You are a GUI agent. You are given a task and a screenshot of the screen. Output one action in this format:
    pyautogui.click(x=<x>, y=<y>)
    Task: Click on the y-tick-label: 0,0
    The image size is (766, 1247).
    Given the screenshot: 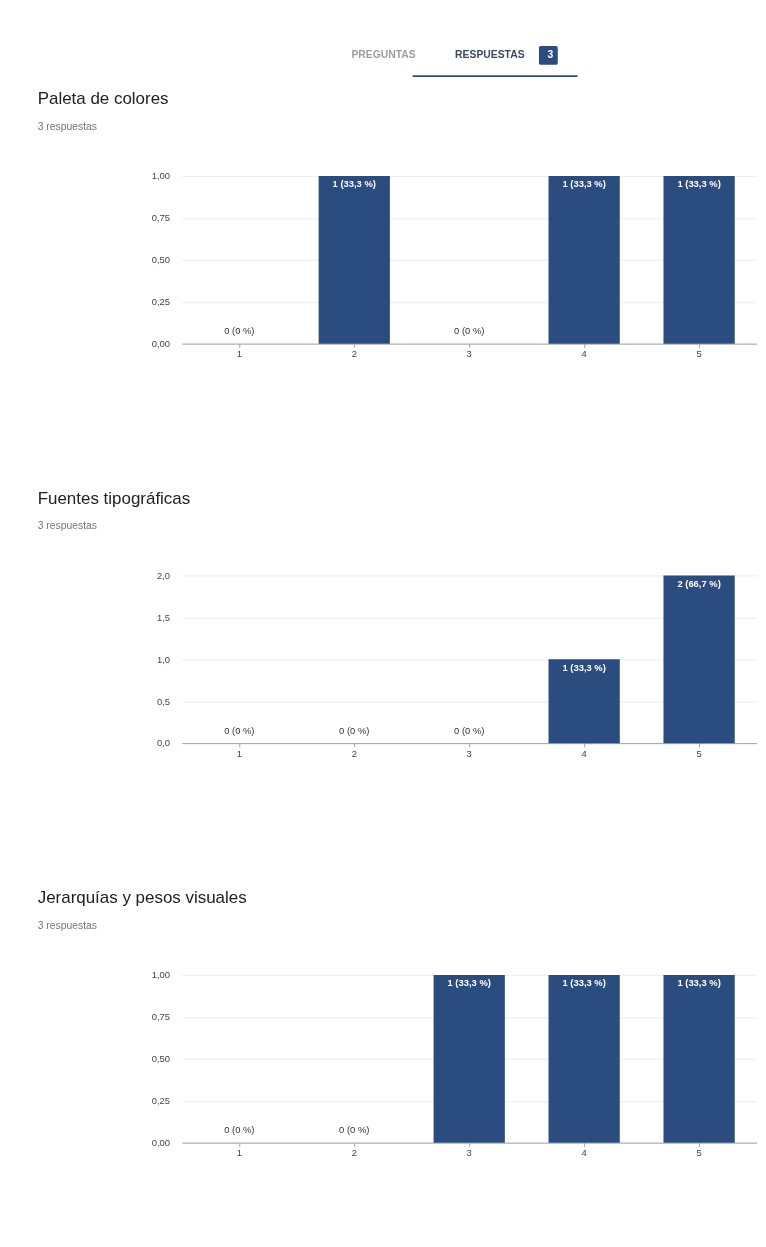 What is the action you would take?
    pyautogui.click(x=163, y=743)
    